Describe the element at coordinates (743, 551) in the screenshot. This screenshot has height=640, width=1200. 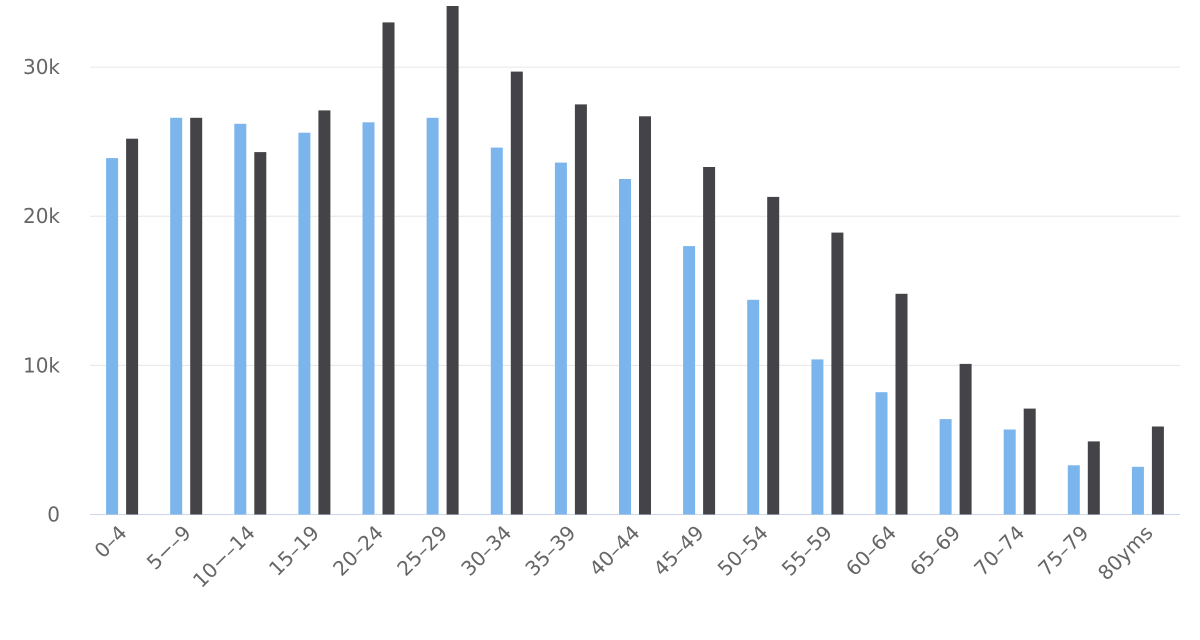
I see `x-tick-label: 50–54` at that location.